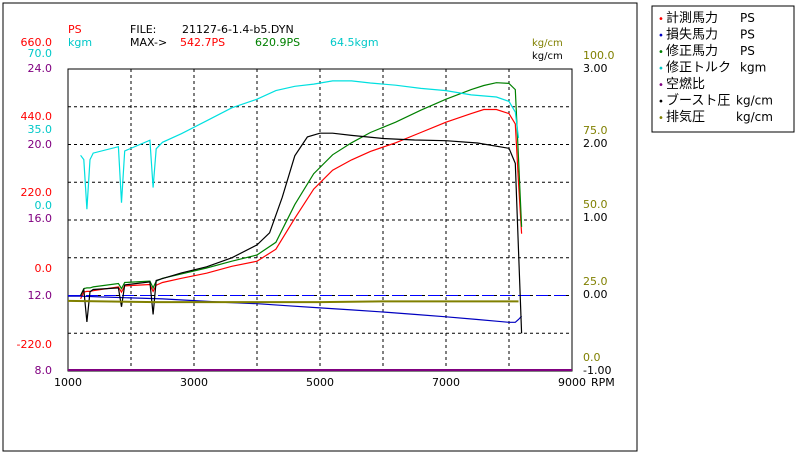 The image size is (800, 460). I want to click on x-axis: 1000 3000 5000 7000 9000 RPM, so click(334, 382).